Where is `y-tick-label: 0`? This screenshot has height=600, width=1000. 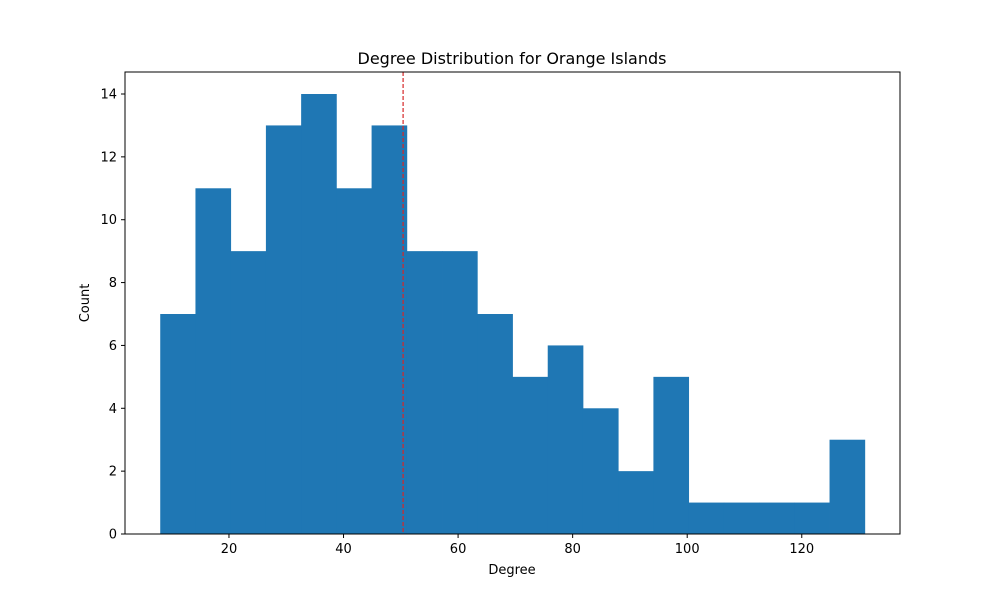 y-tick-label: 0 is located at coordinates (113, 535).